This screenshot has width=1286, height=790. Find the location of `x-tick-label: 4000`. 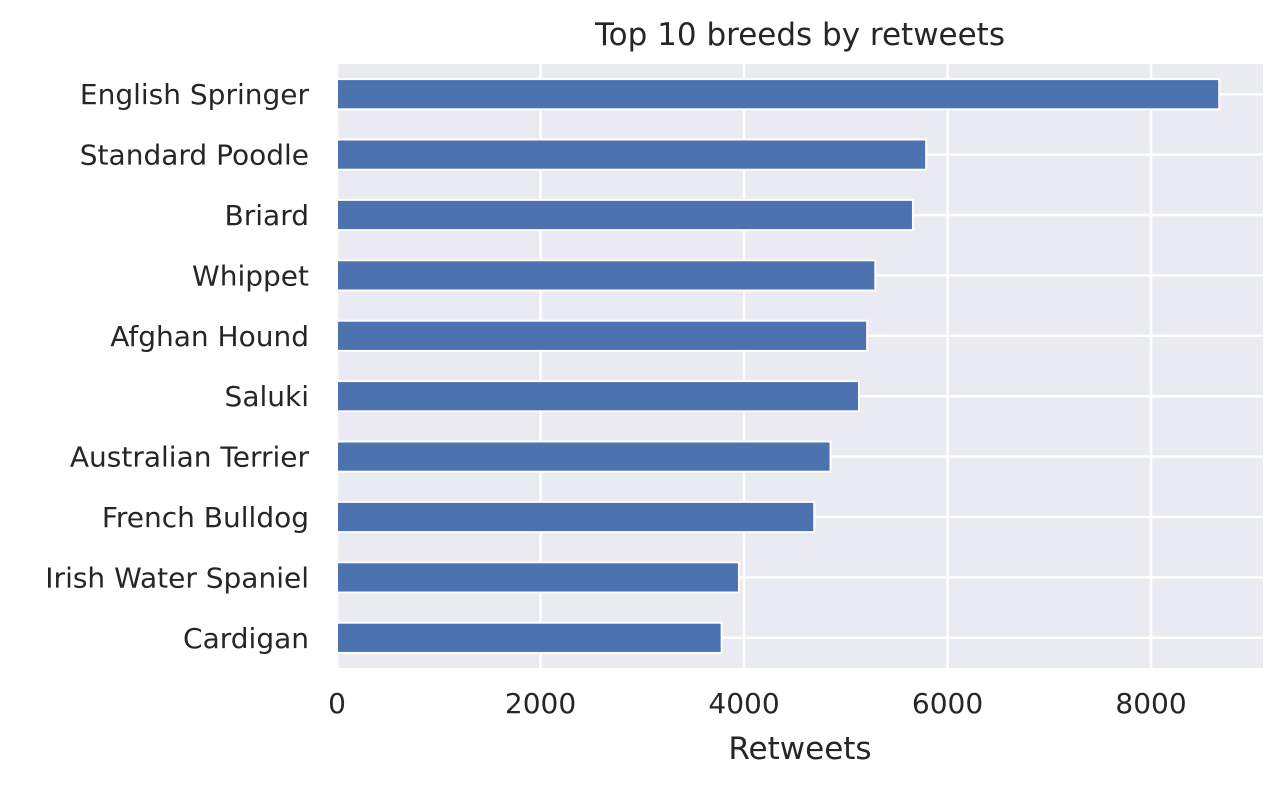

x-tick-label: 4000 is located at coordinates (743, 703).